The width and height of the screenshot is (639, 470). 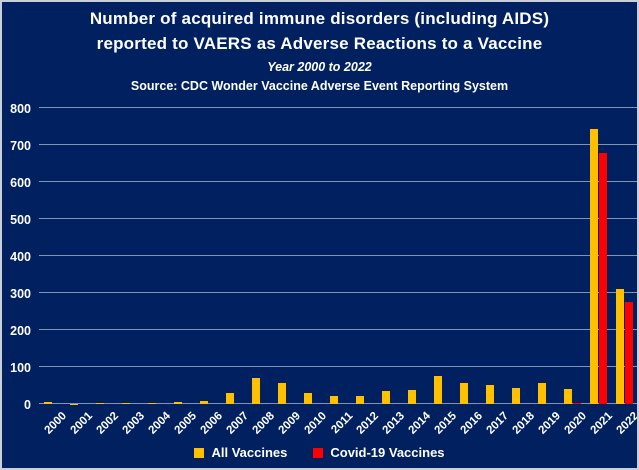 I want to click on y-tick-label-700: 700, so click(x=20, y=146).